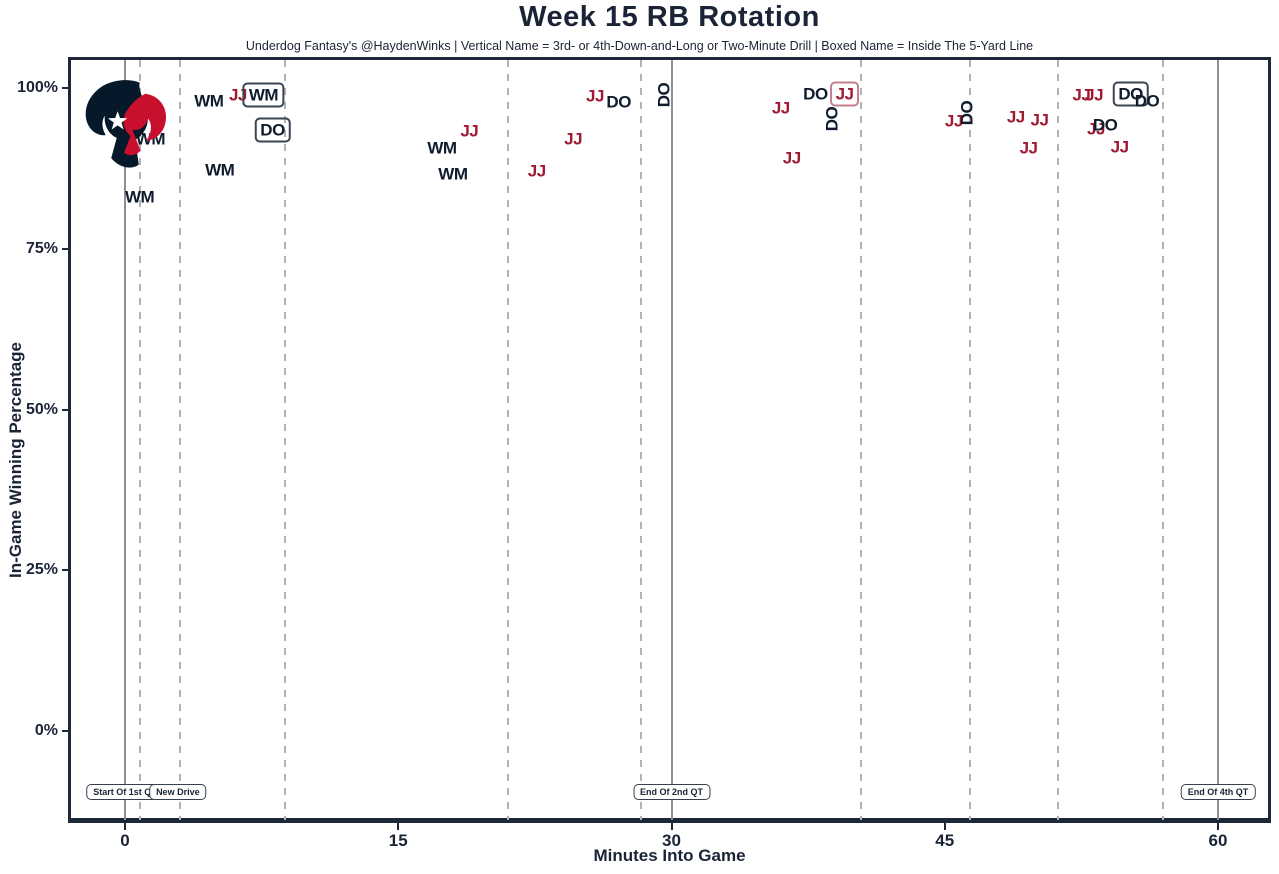 The height and width of the screenshot is (874, 1279). I want to click on x-tick-label: 60, so click(1218, 840).